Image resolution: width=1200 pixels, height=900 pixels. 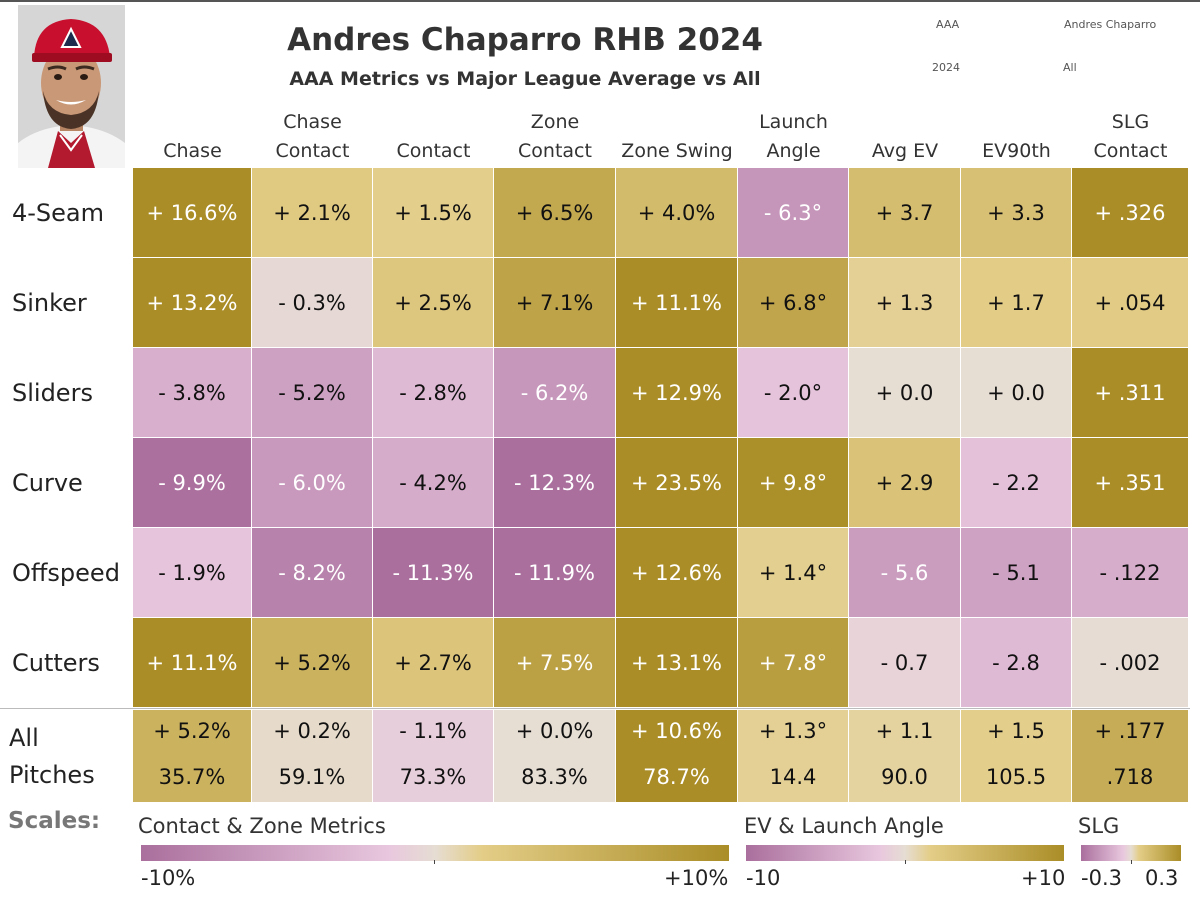 I want to click on heatmap-cell: + 4.0%, so click(x=676, y=212).